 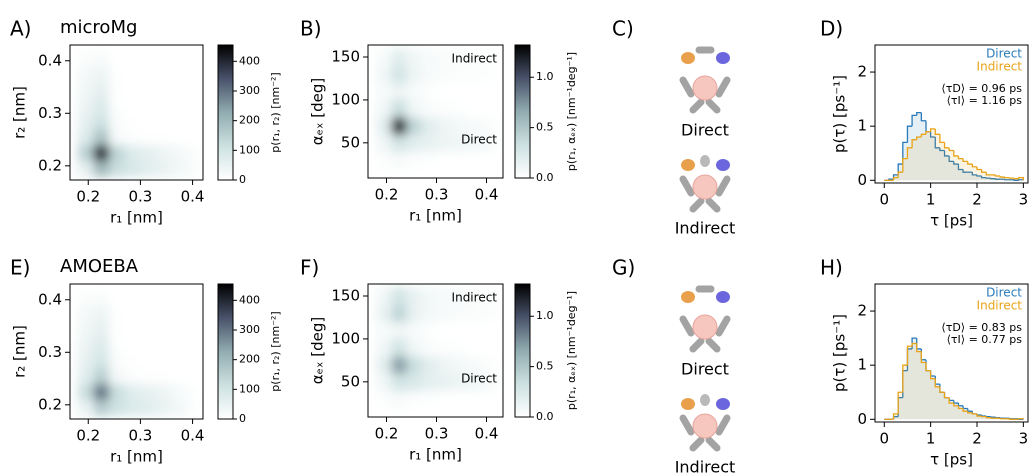 I want to click on colorbar-tick-label: 0, so click(x=242, y=418).